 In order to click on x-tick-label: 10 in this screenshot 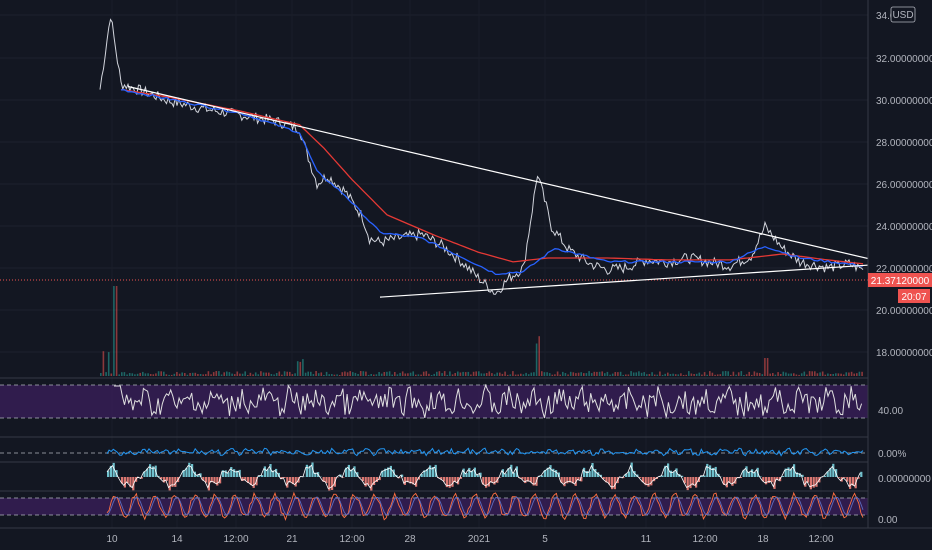, I will do `click(112, 539)`.